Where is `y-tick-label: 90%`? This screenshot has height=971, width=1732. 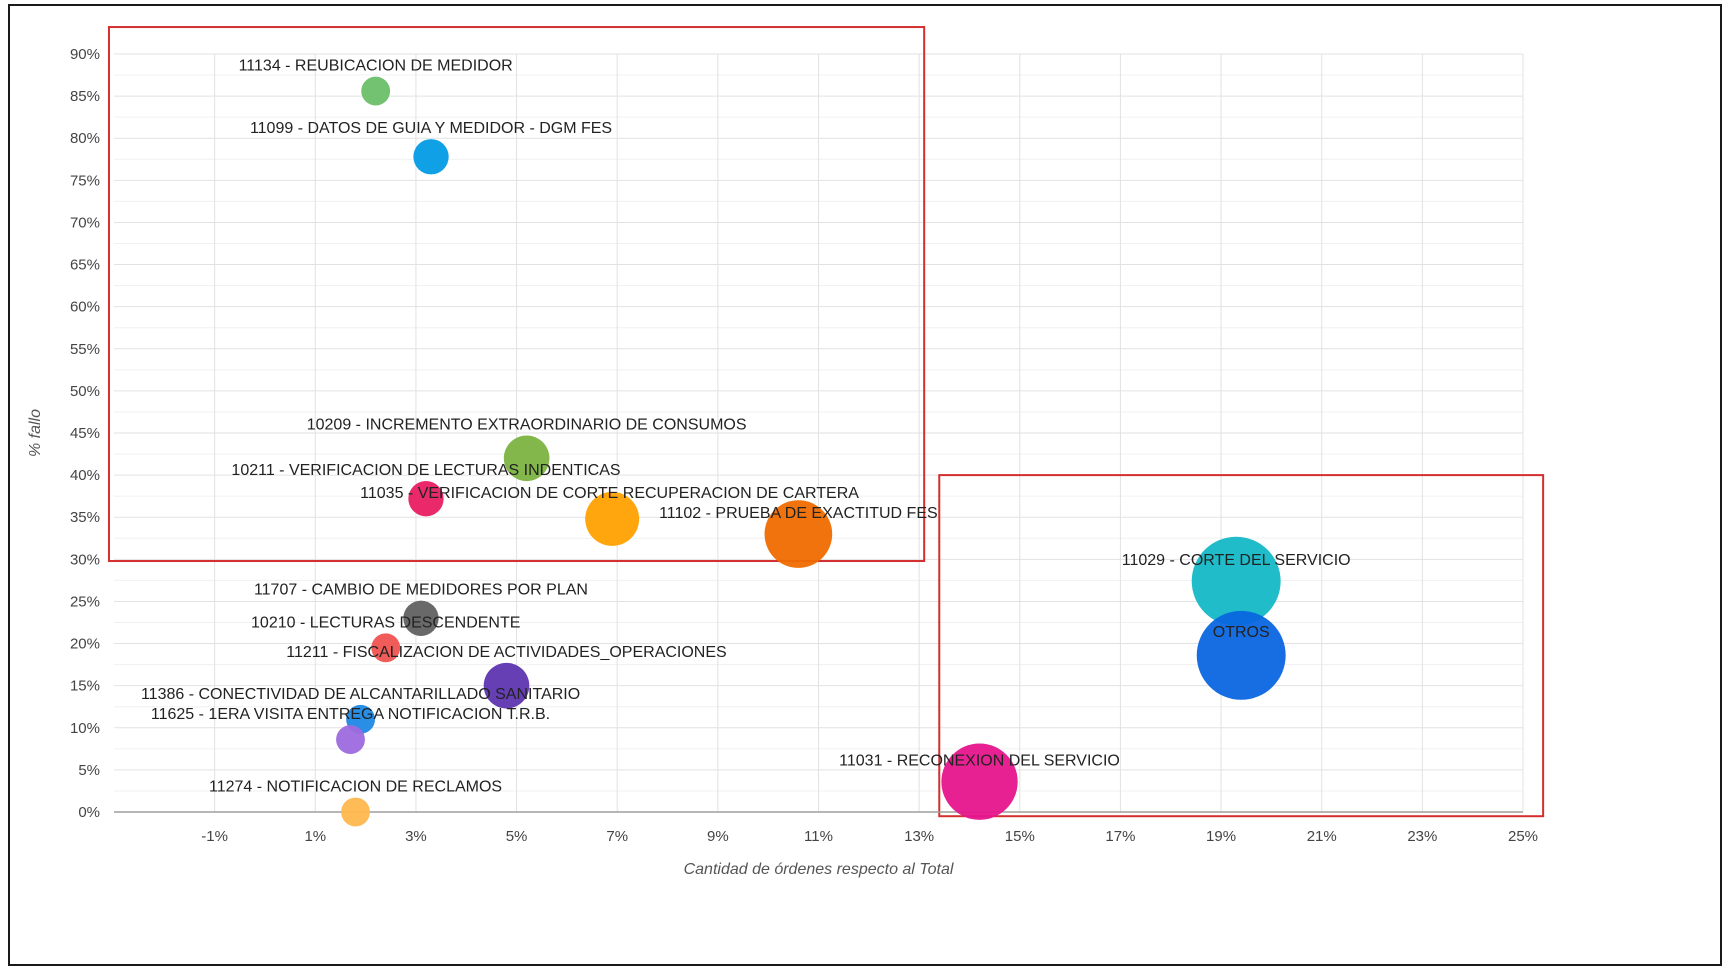 y-tick-label: 90% is located at coordinates (85, 54).